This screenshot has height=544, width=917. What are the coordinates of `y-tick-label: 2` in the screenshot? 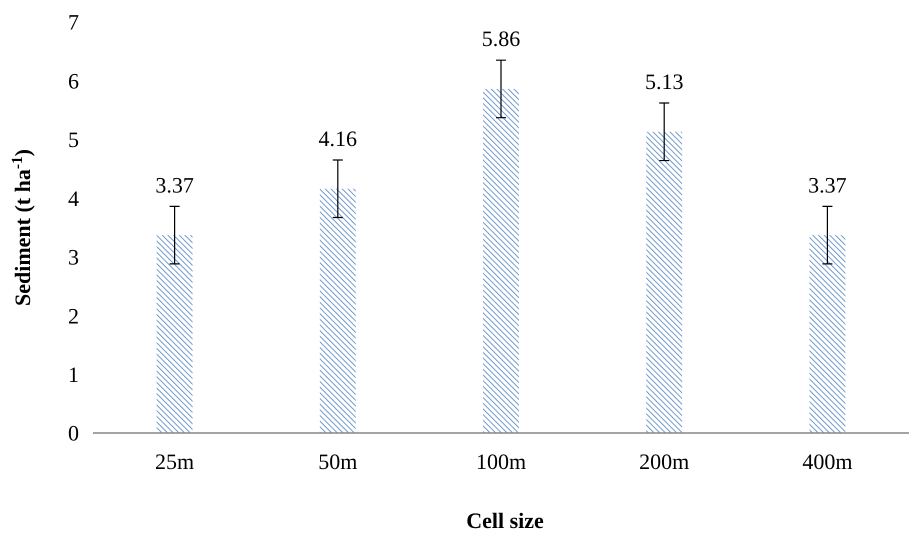 It's located at (73, 315).